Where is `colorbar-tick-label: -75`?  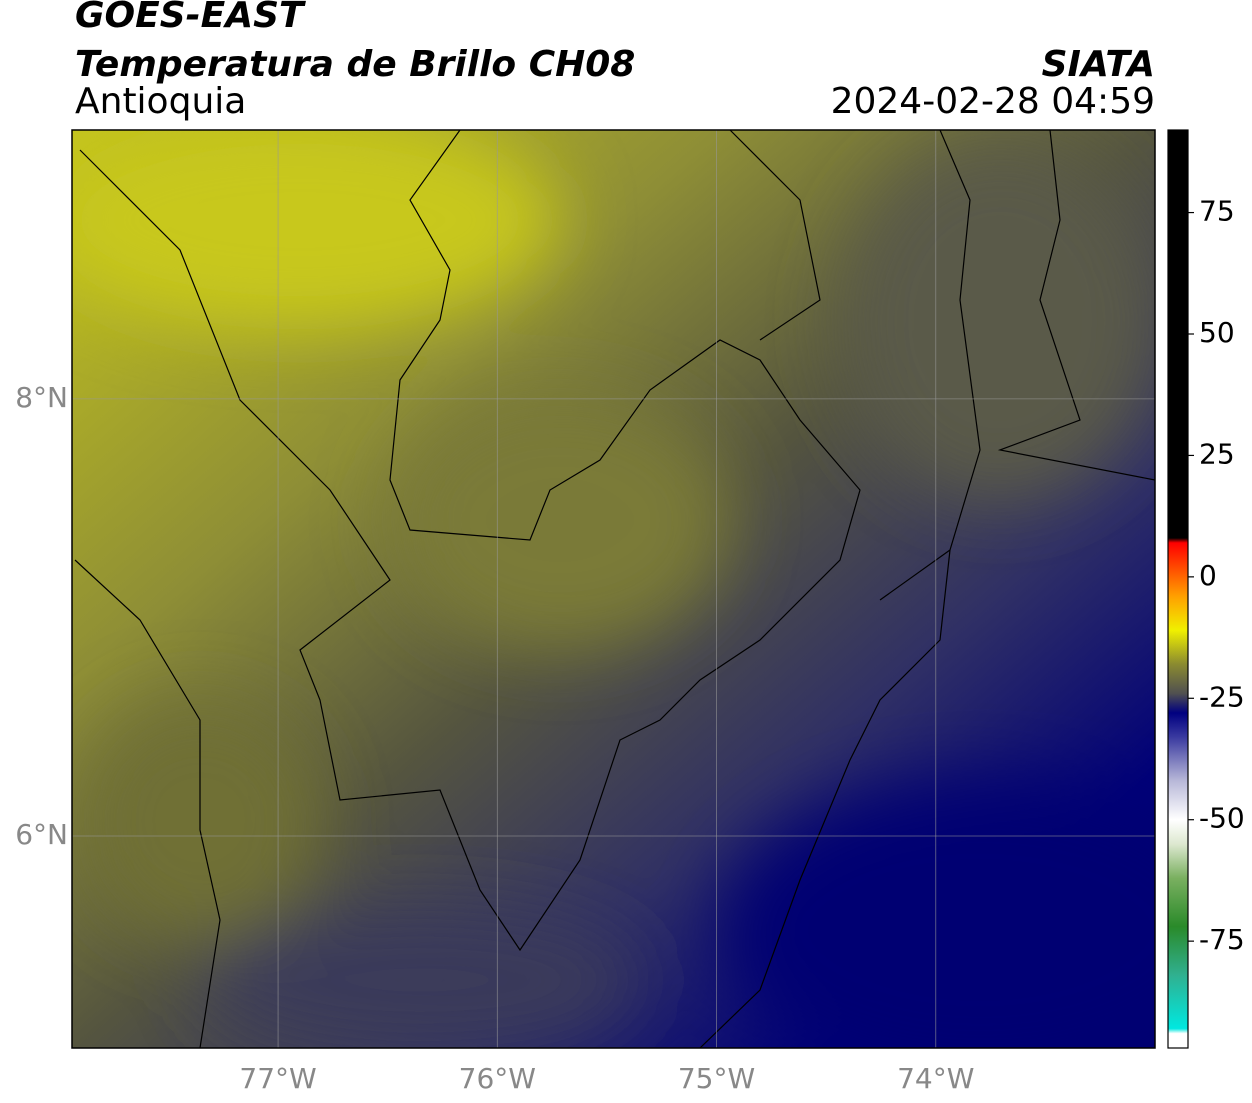
colorbar-tick-label: -75 is located at coordinates (1222, 939).